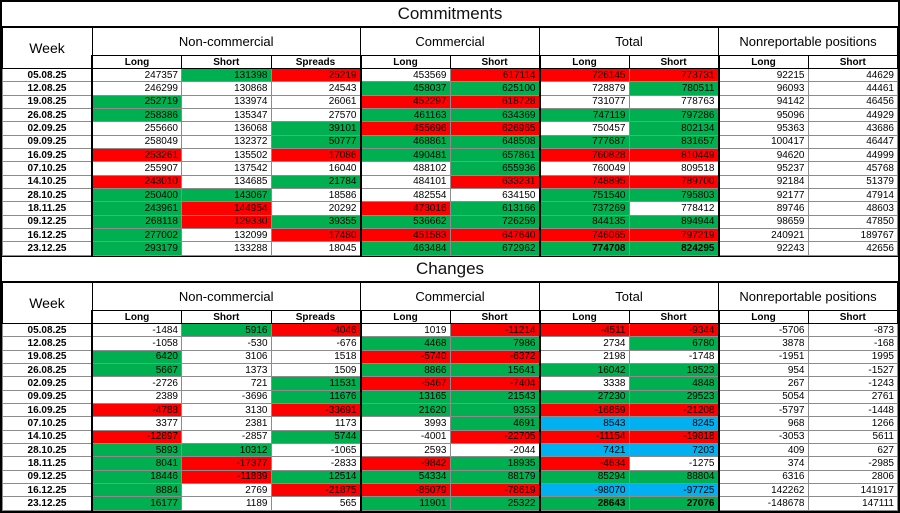 The height and width of the screenshot is (513, 900). What do you see at coordinates (136, 317) in the screenshot?
I see `subcolumn-header-non-commercial-long: Long` at bounding box center [136, 317].